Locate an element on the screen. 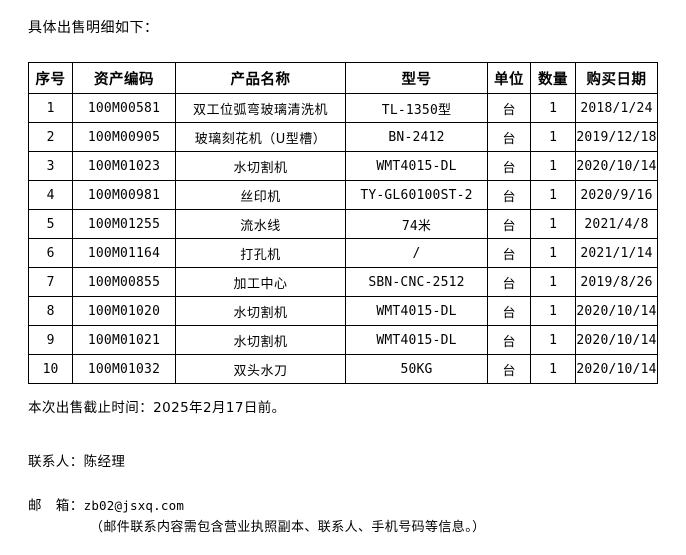 The image size is (686, 555). cell-index: 6 is located at coordinates (50, 253).